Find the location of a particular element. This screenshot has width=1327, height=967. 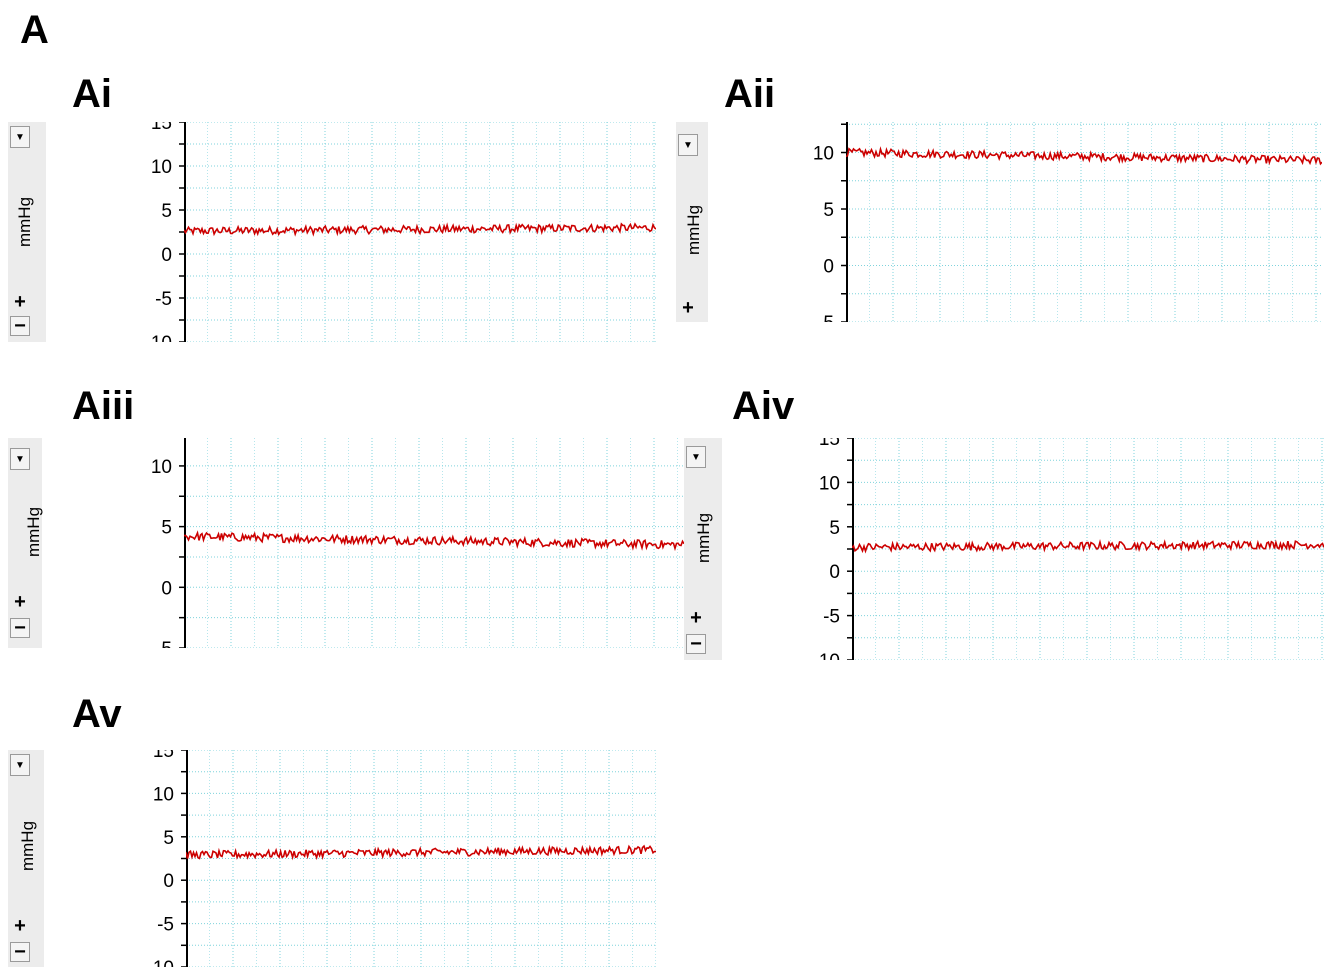

panel-label-ai: Ai is located at coordinates (92, 94).